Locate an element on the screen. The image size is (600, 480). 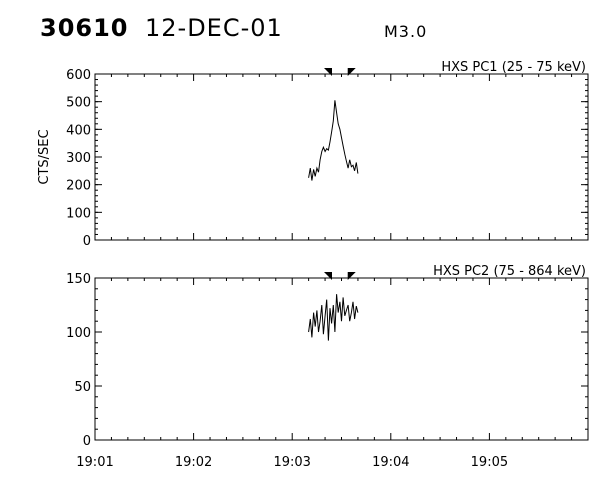
y-tick-label: 600 is located at coordinates (78, 75).